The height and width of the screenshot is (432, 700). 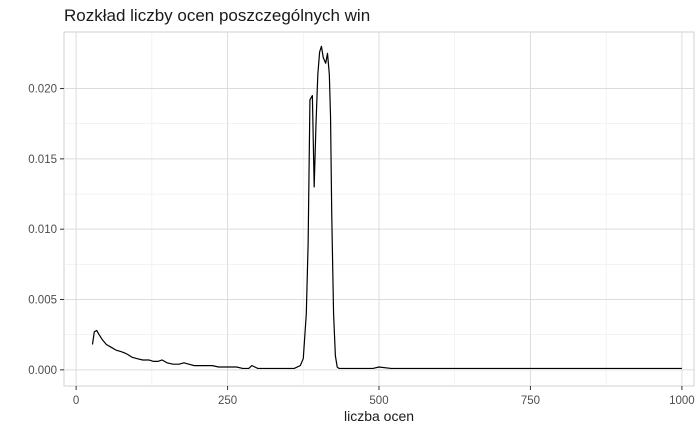 What do you see at coordinates (42, 160) in the screenshot?
I see `y-tick-label: 0.015` at bounding box center [42, 160].